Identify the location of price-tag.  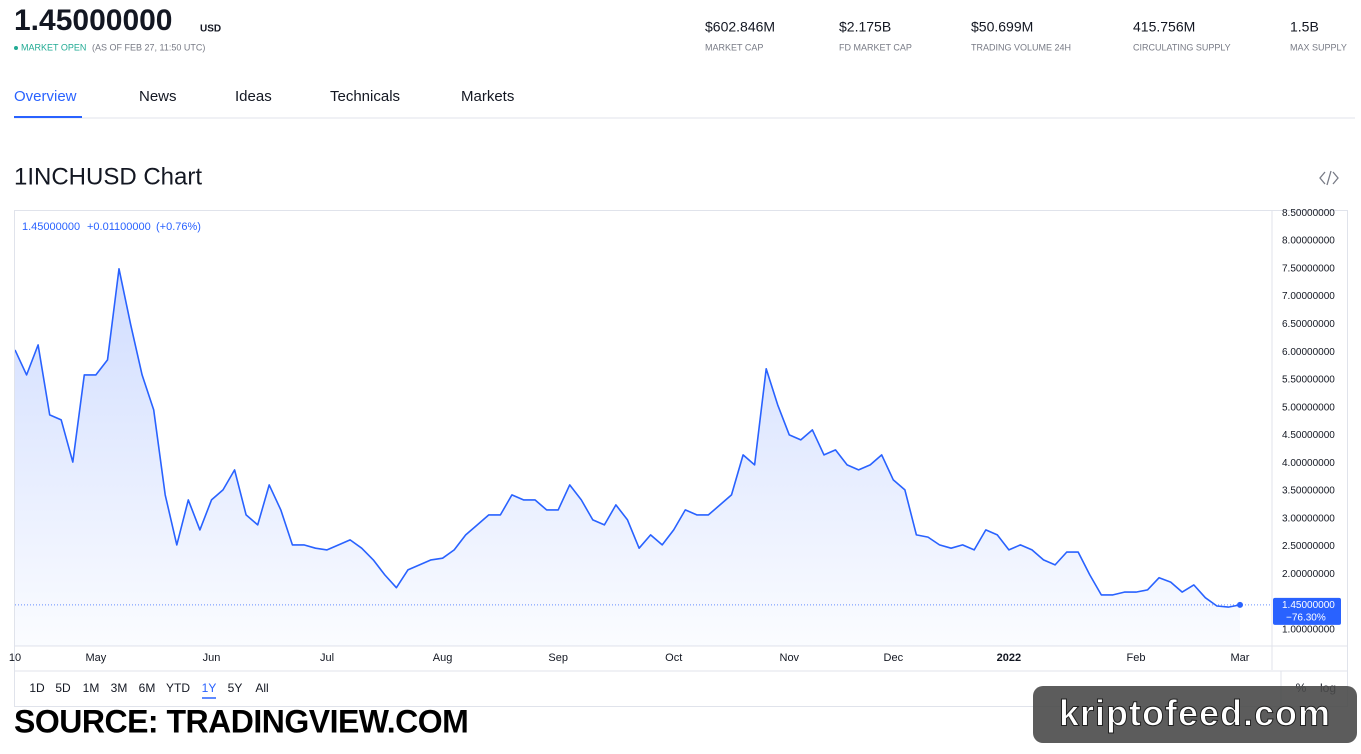
(1307, 611).